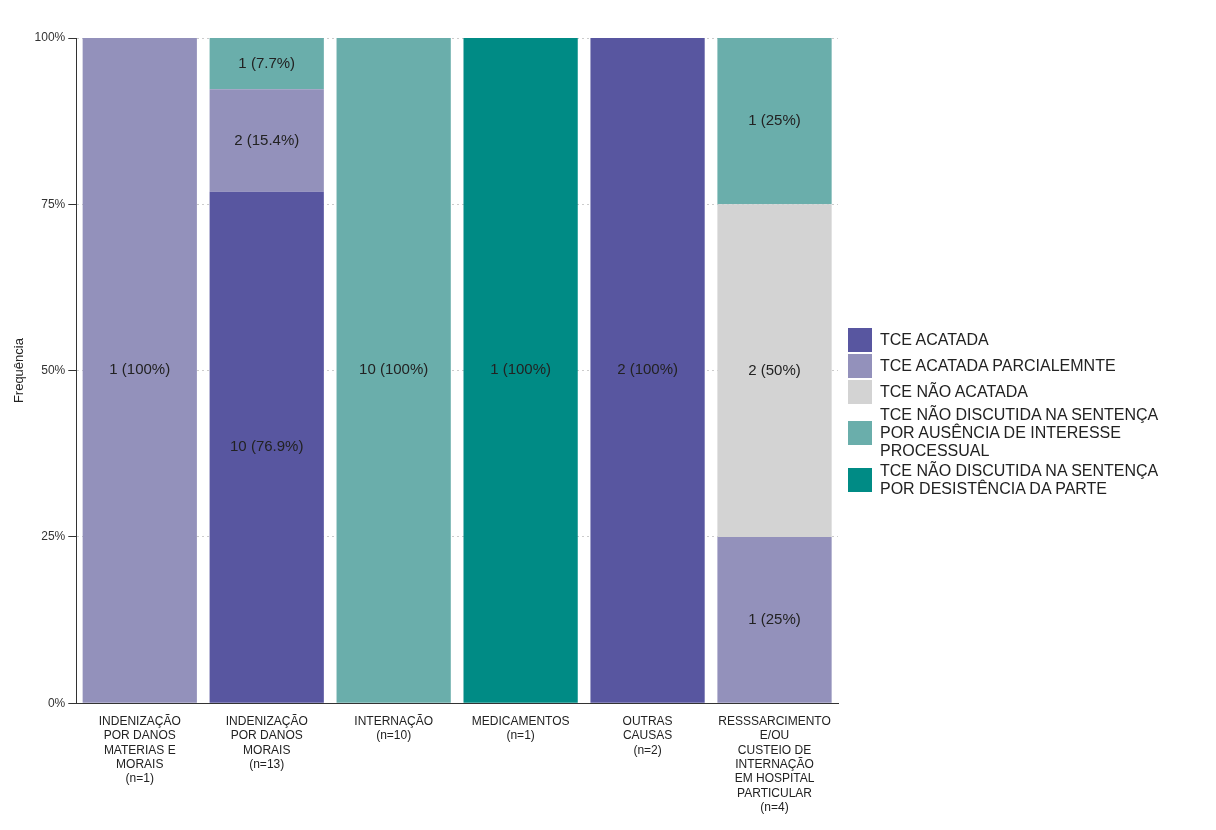  I want to click on legend-label: TCE NÃO ACATADA, so click(954, 392).